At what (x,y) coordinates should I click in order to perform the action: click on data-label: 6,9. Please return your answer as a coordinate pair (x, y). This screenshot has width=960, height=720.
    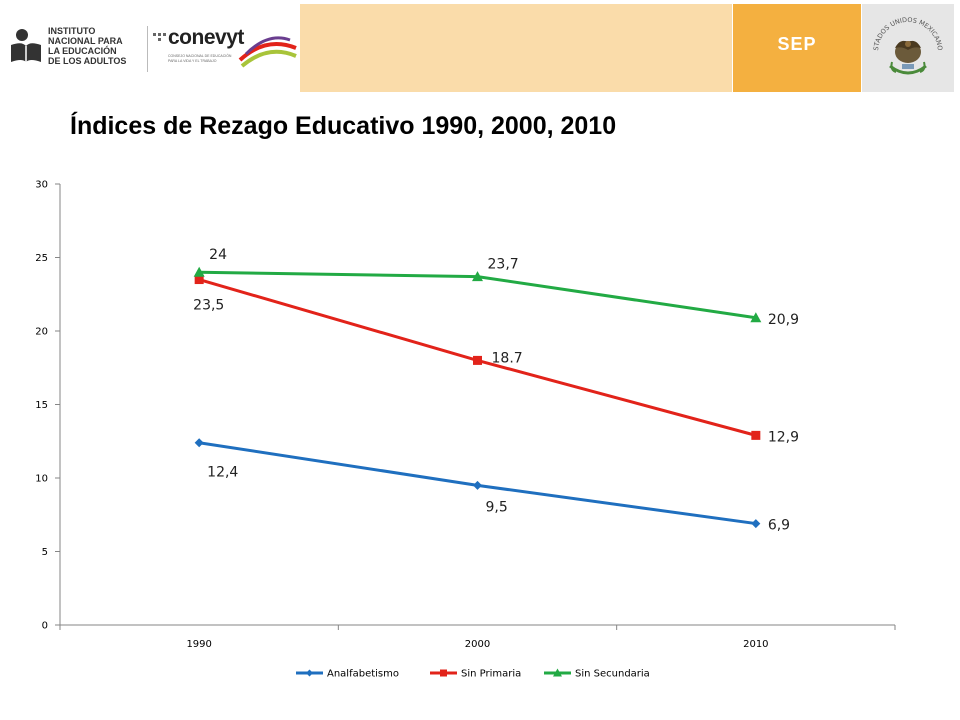
    Looking at the image, I should click on (779, 526).